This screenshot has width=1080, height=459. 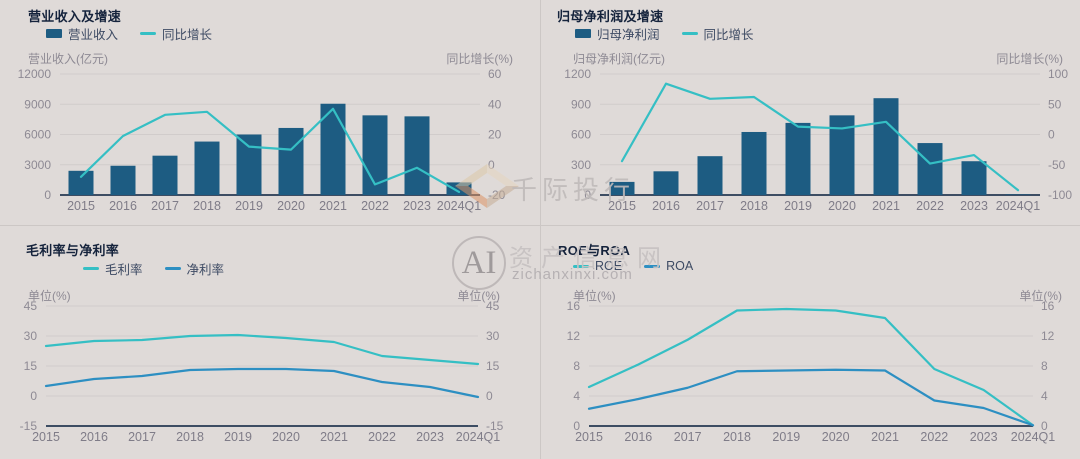 I want to click on y-tick-label: 16, so click(x=574, y=306).